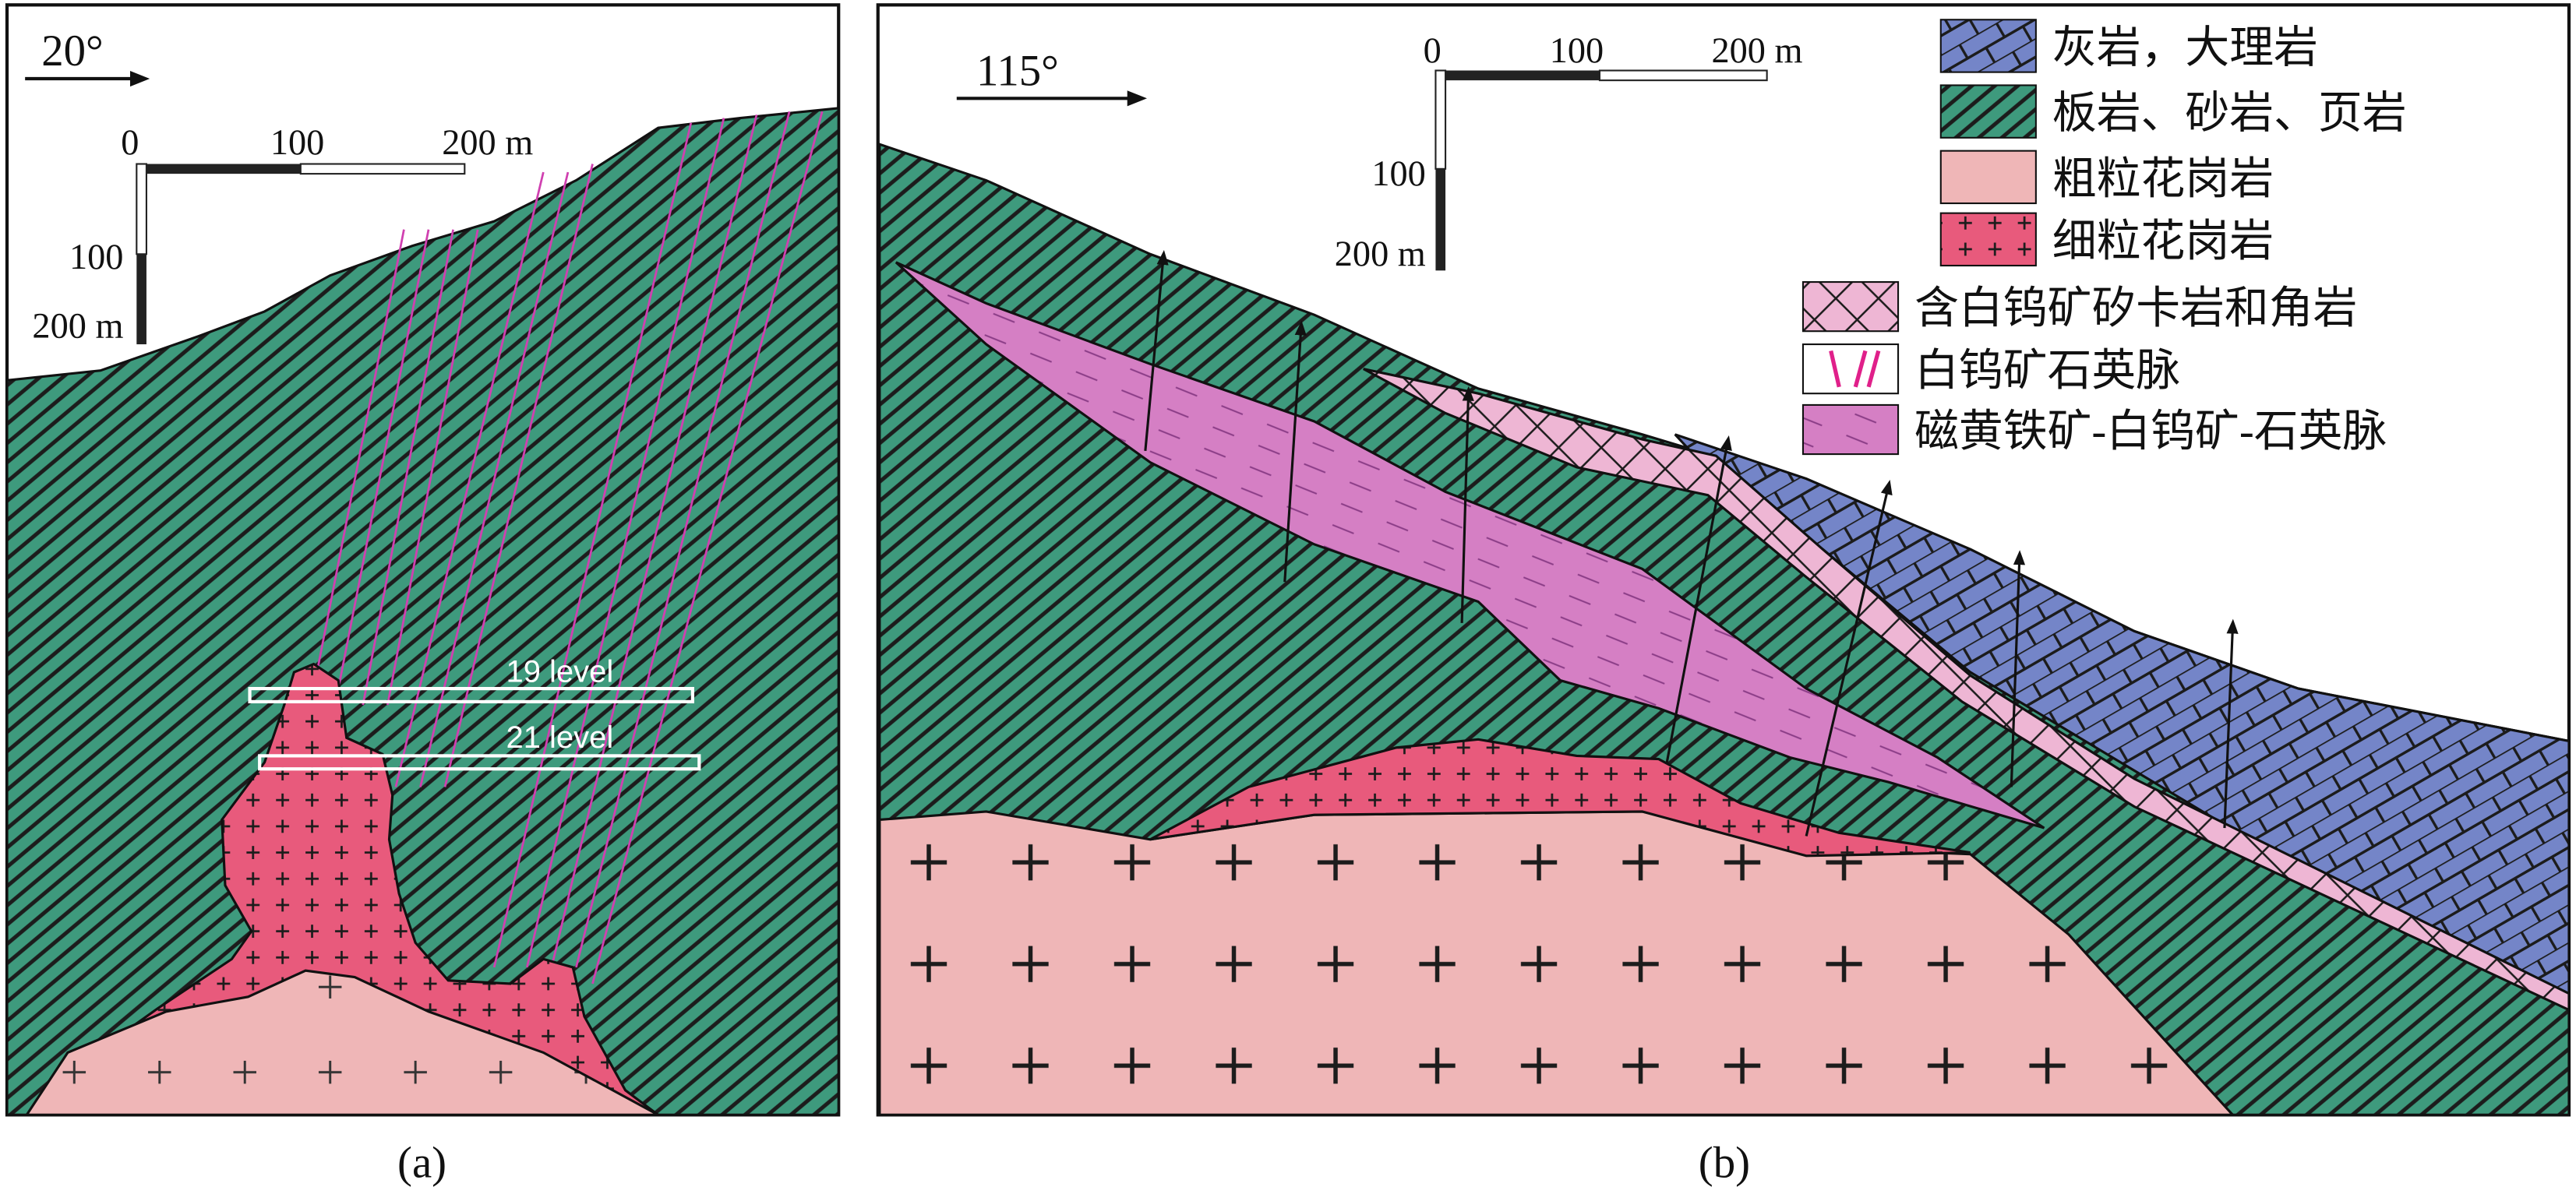  Describe the element at coordinates (559, 672) in the screenshot. I see `level-label: 19 level` at that location.